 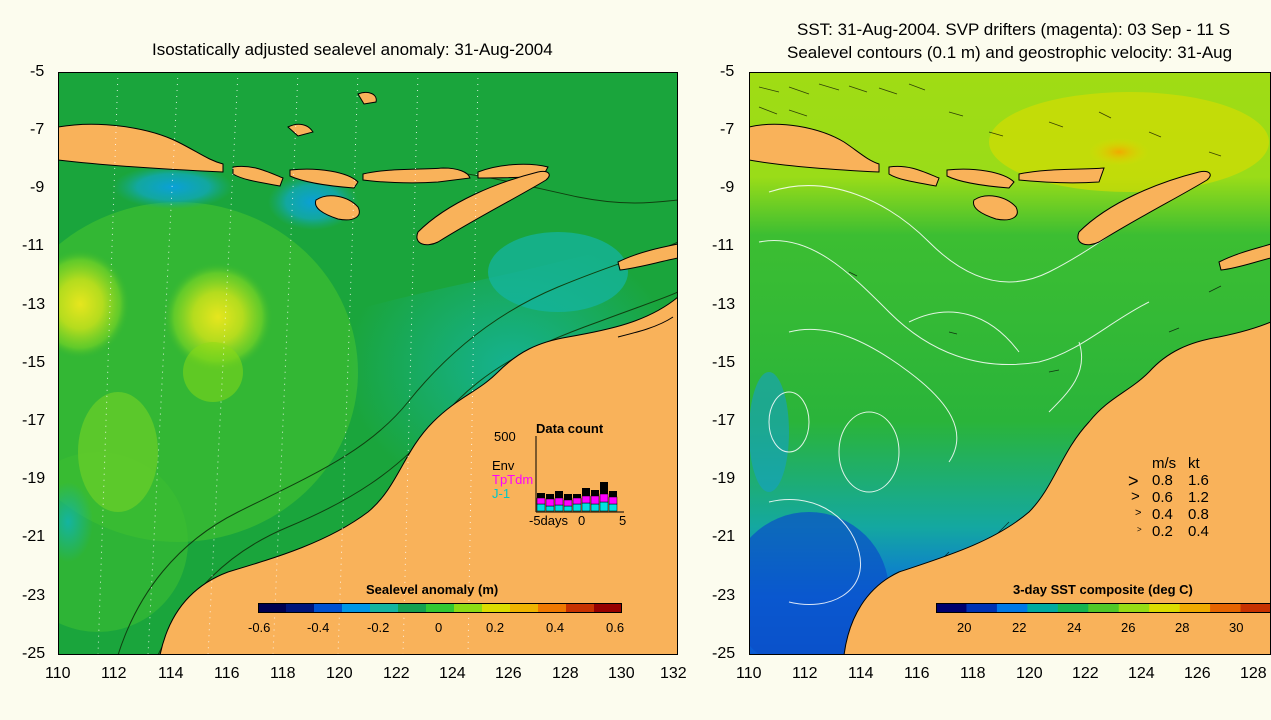 What do you see at coordinates (396, 673) in the screenshot?
I see `left-x-tick: 122` at bounding box center [396, 673].